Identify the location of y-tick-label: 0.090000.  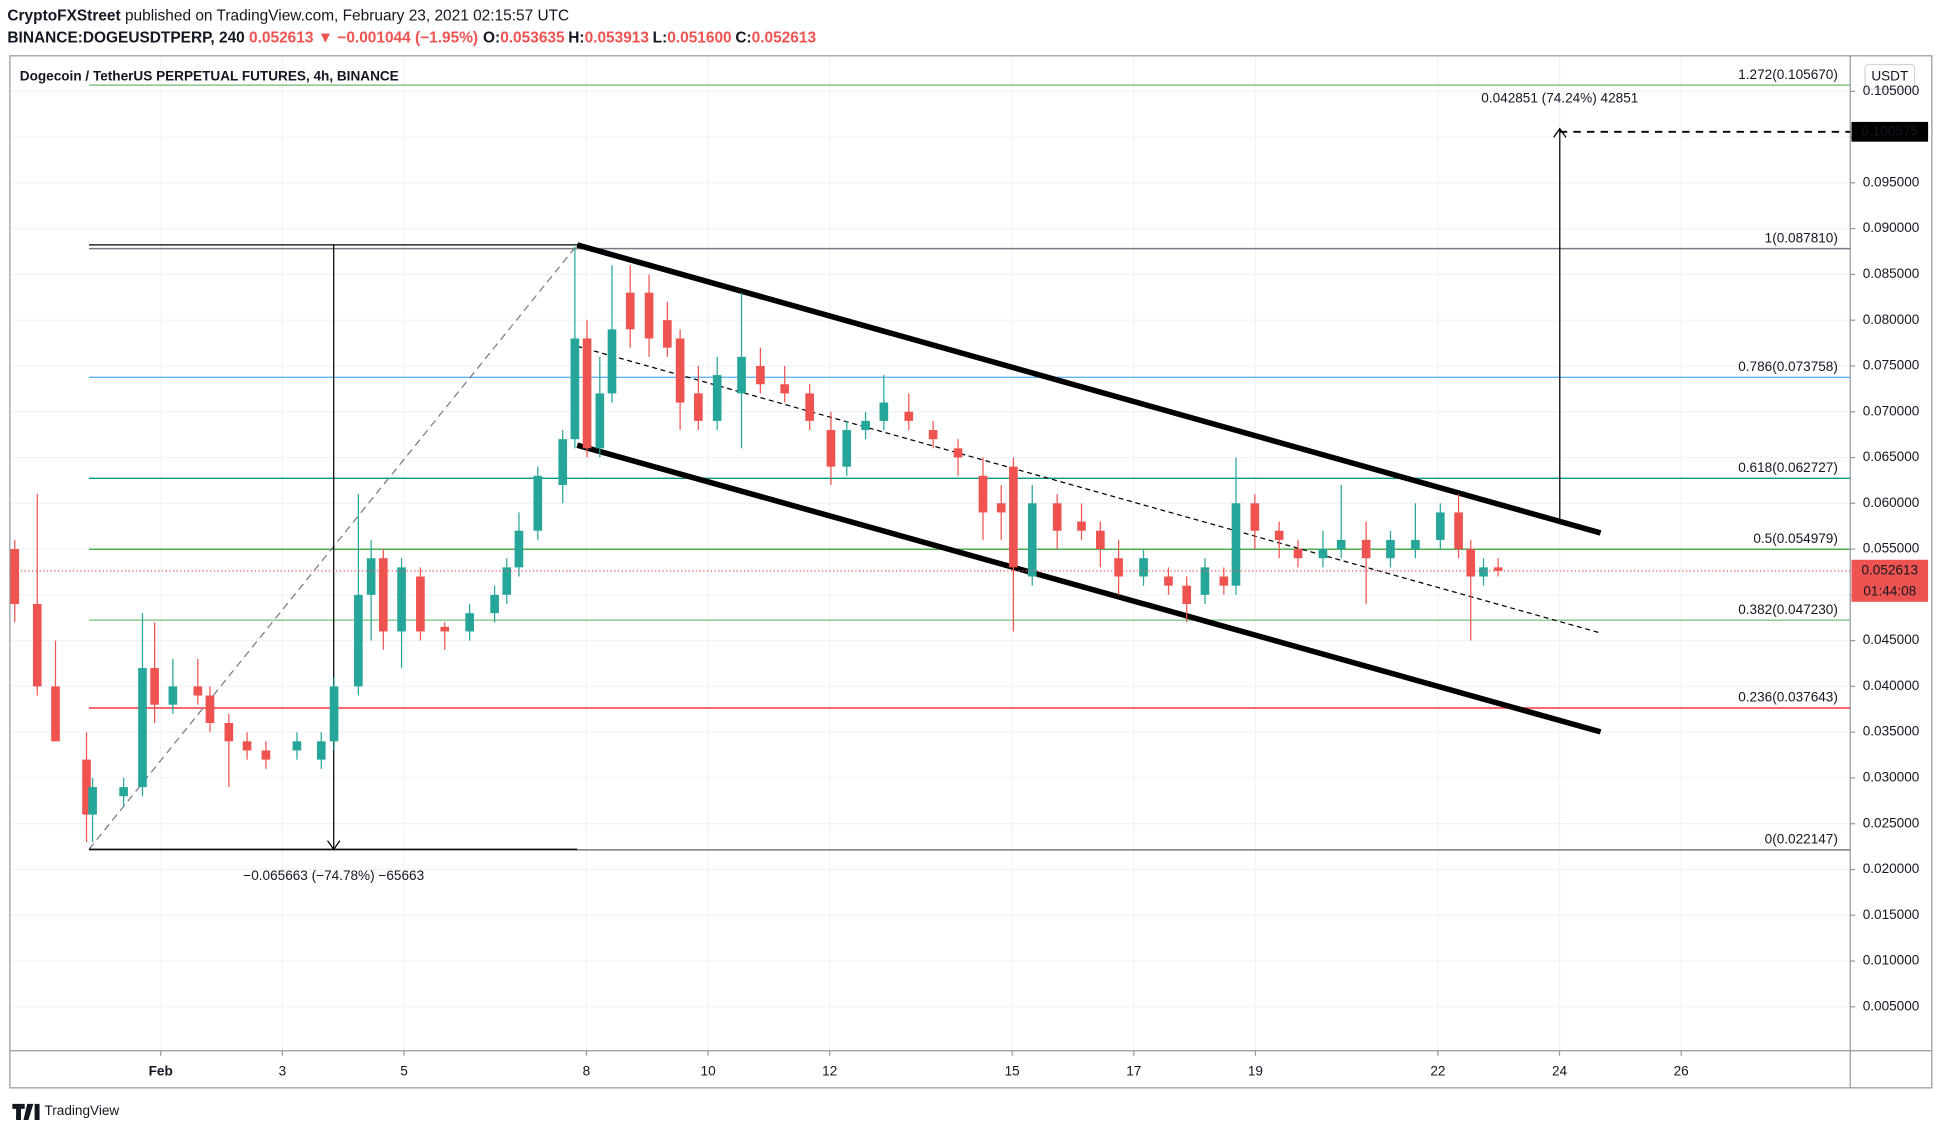
(1891, 227).